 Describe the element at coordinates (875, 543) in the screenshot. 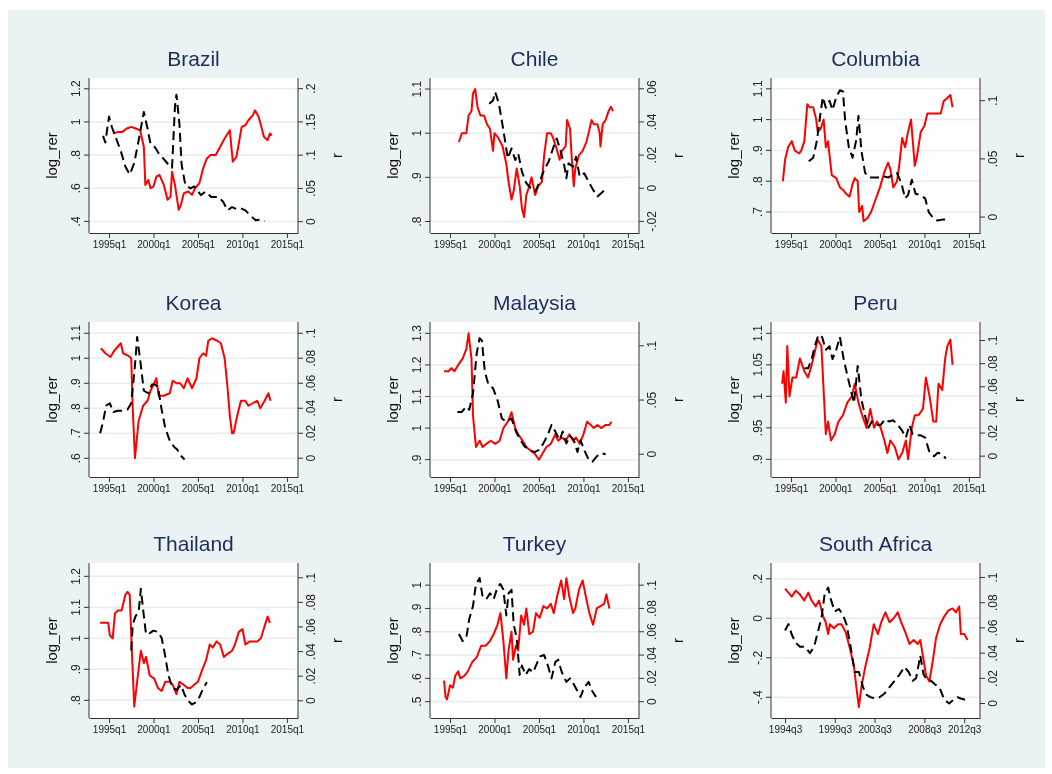

I see `chart-title: South Africa` at that location.